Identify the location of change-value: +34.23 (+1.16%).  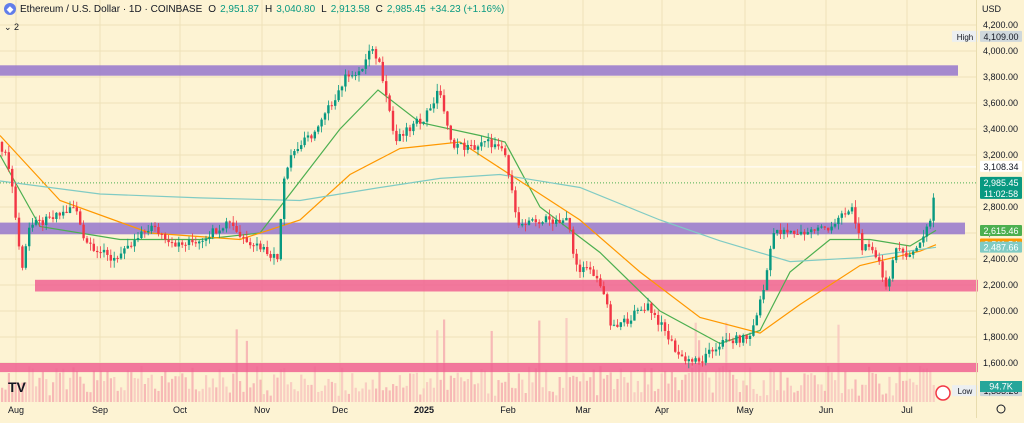
(467, 9).